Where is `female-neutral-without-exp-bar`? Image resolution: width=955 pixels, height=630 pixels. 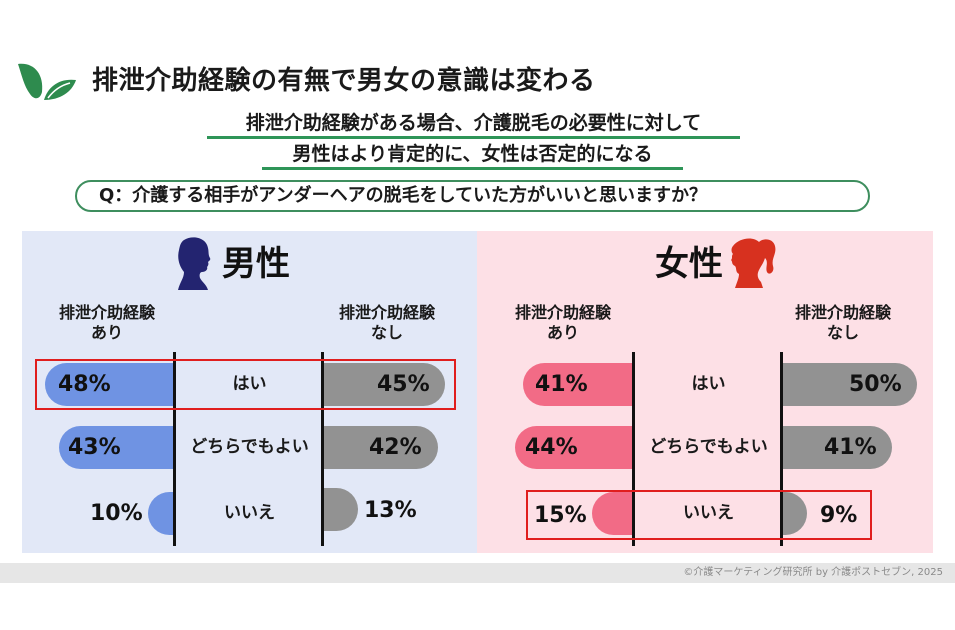 female-neutral-without-exp-bar is located at coordinates (837, 447).